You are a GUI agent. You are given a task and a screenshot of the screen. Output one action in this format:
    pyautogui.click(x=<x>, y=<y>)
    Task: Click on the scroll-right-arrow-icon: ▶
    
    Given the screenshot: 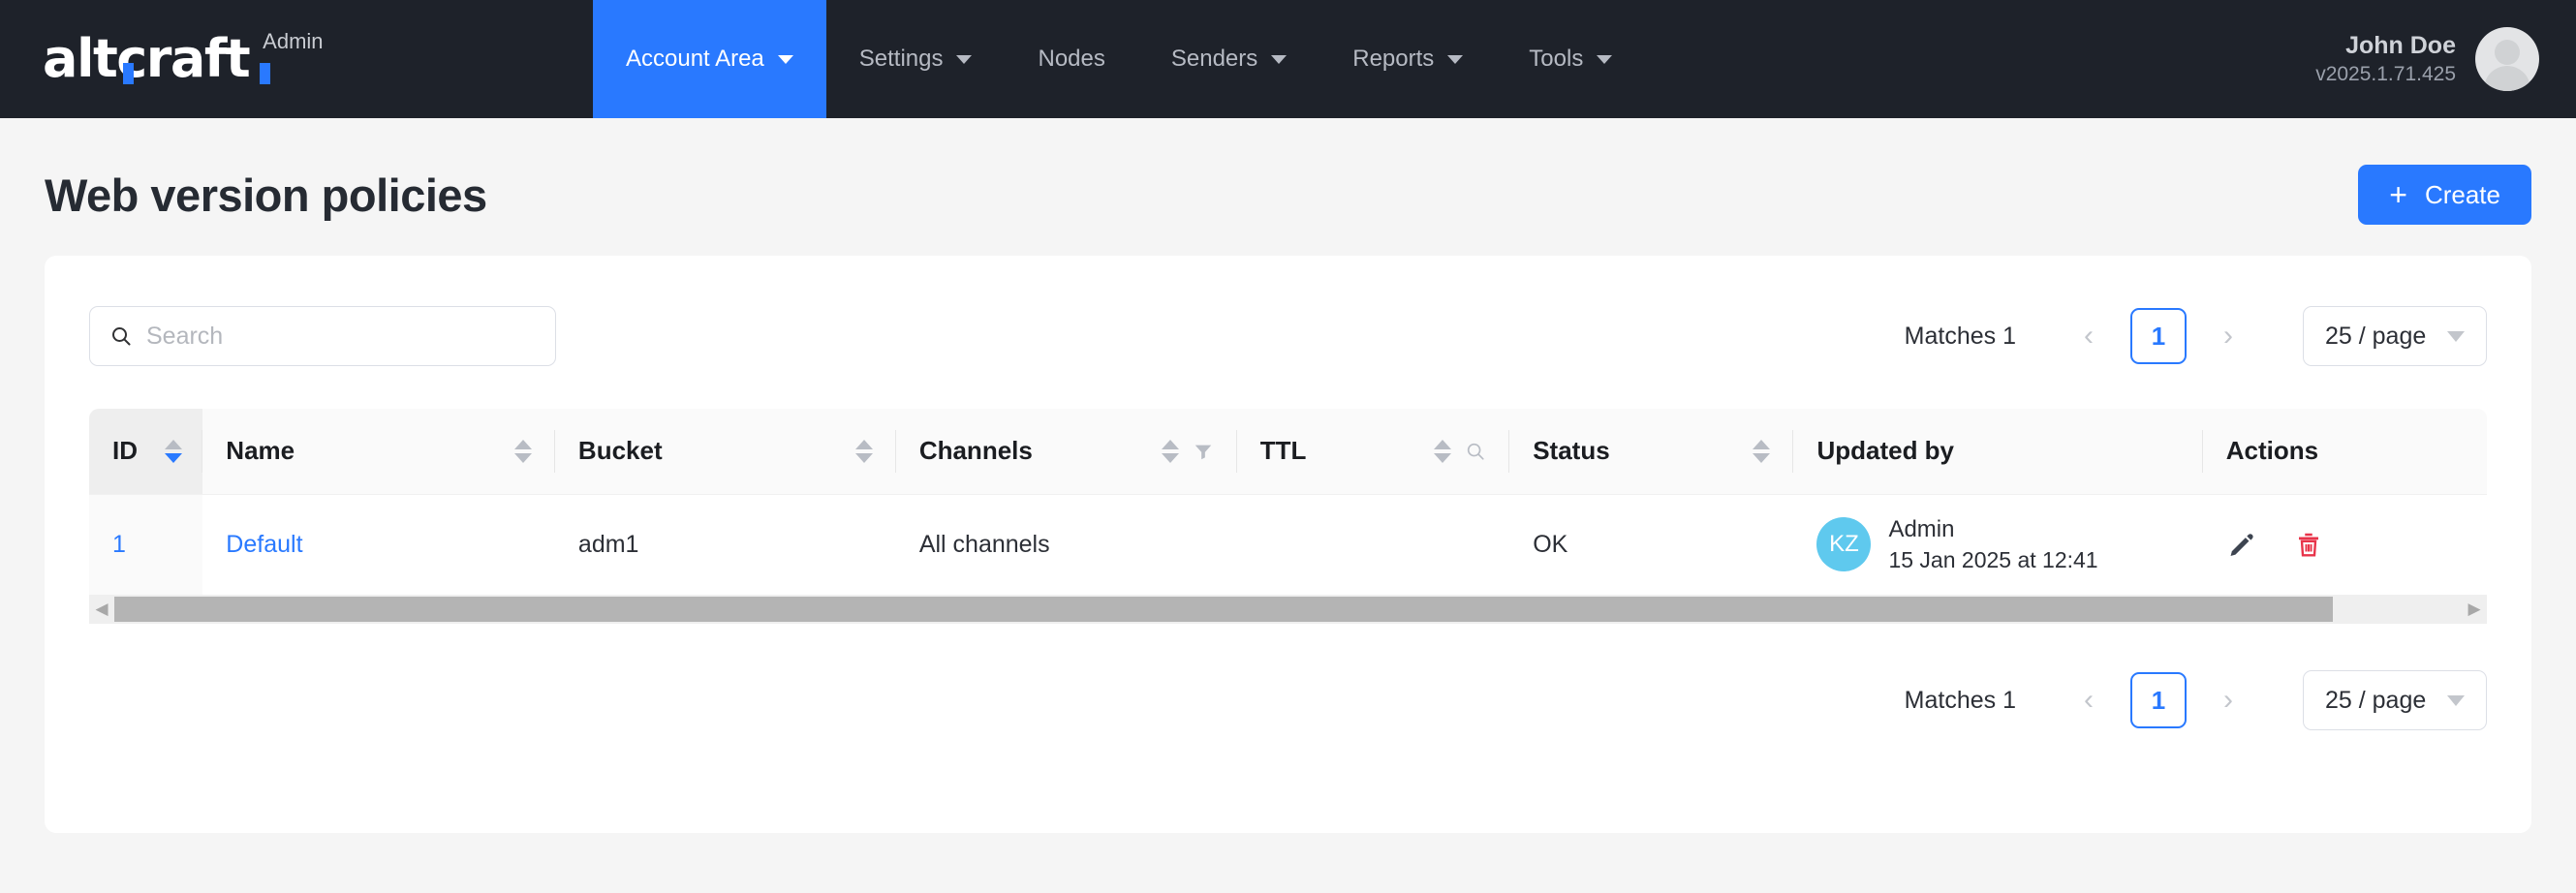 What is the action you would take?
    pyautogui.click(x=2474, y=609)
    